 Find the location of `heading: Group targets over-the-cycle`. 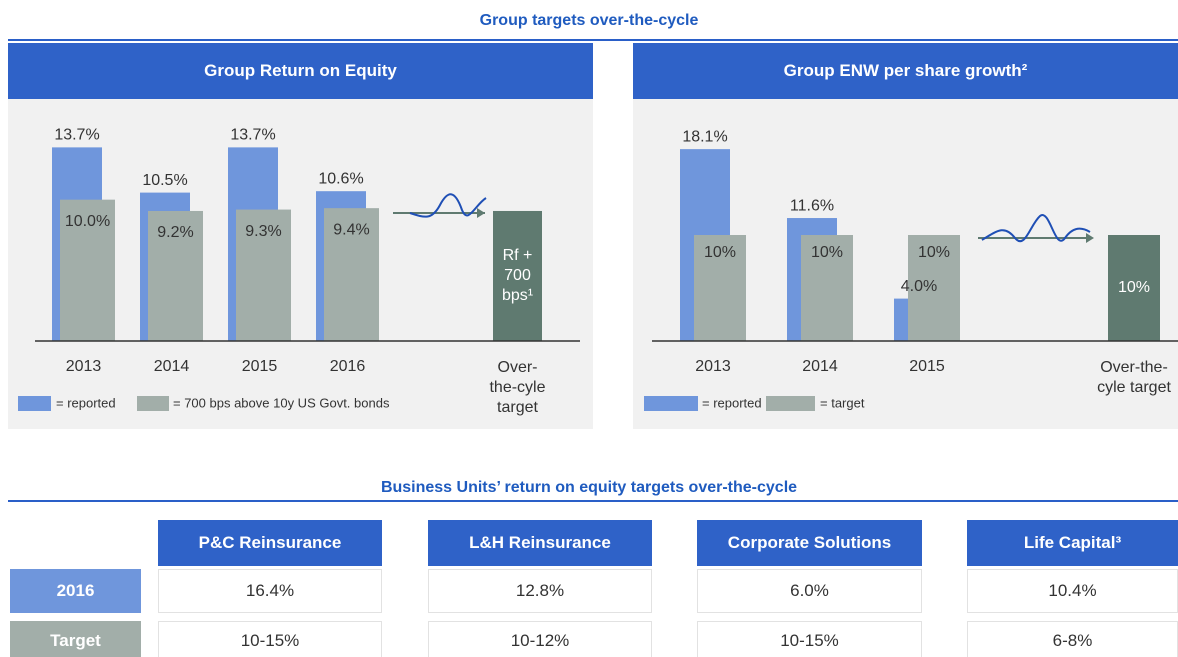

heading: Group targets over-the-cycle is located at coordinates (589, 20).